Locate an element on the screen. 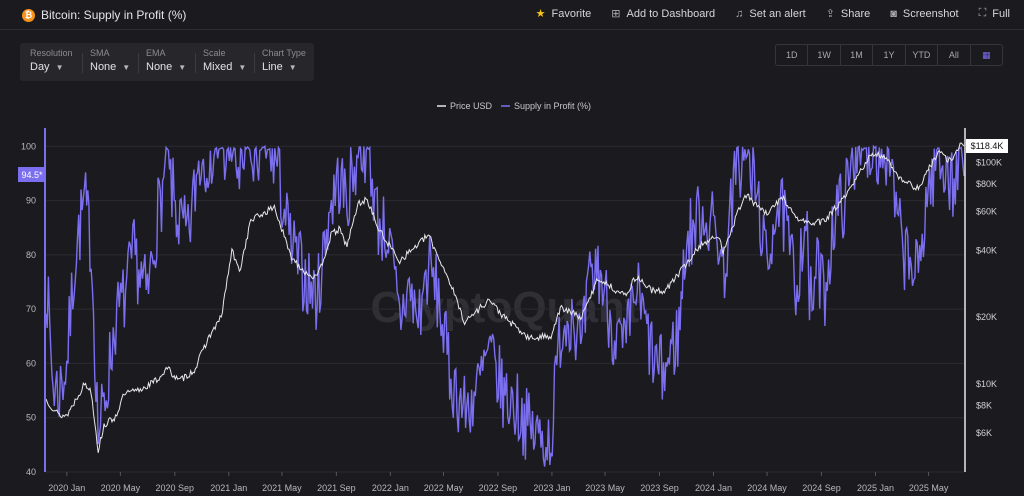 This screenshot has height=496, width=1024. set-alert-label: Set an alert is located at coordinates (777, 13).